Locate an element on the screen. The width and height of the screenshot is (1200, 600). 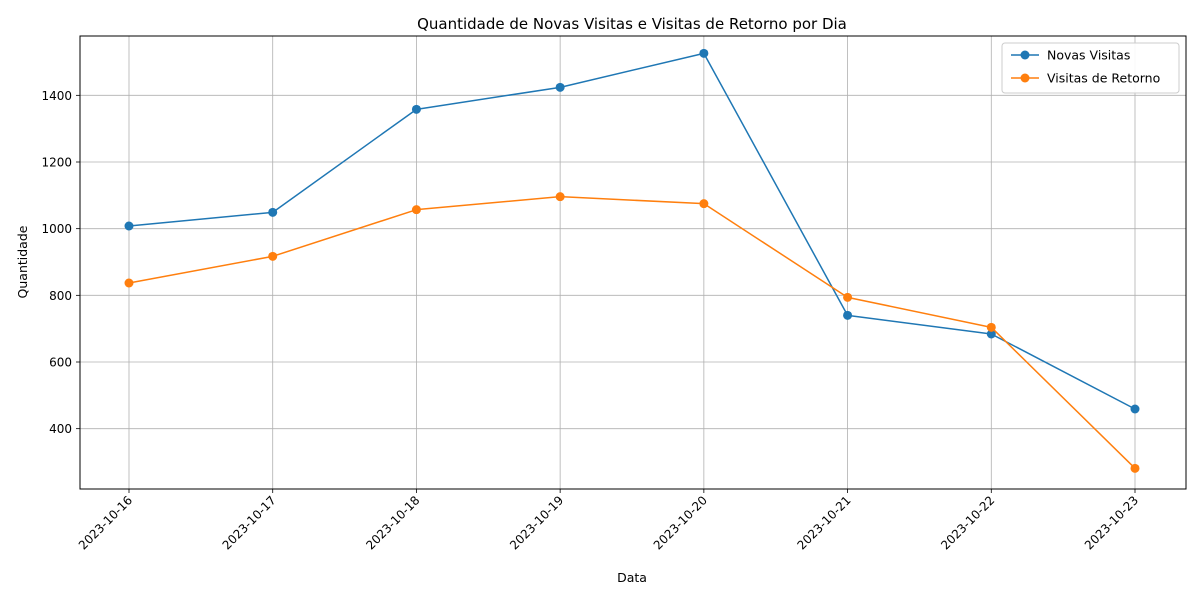
legend: Novas Visitas Visitas de Retorno is located at coordinates (1090, 68).